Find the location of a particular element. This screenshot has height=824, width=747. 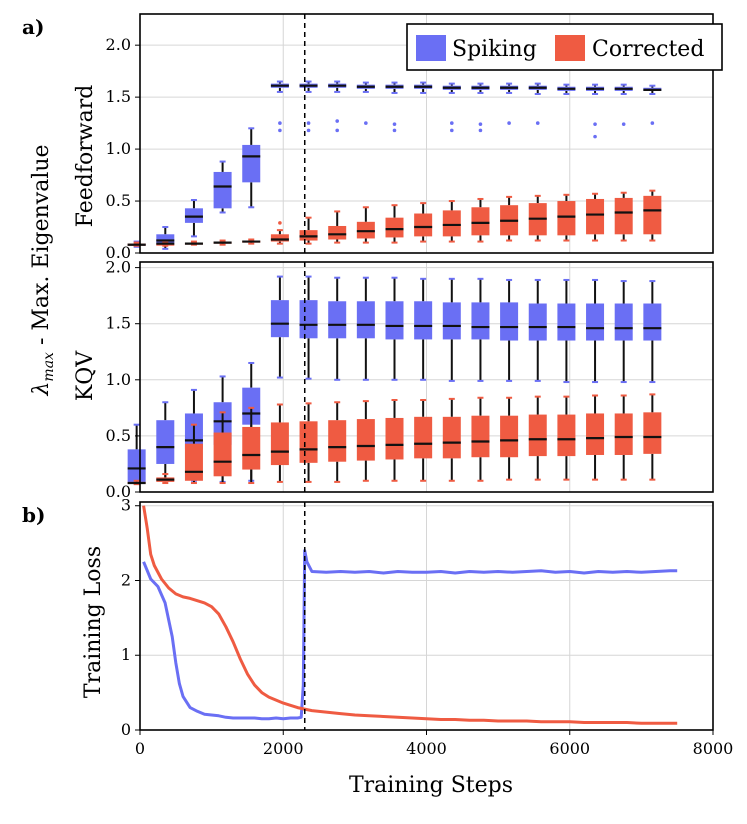

loss-ytick-label: 2 is located at coordinates (126, 579).